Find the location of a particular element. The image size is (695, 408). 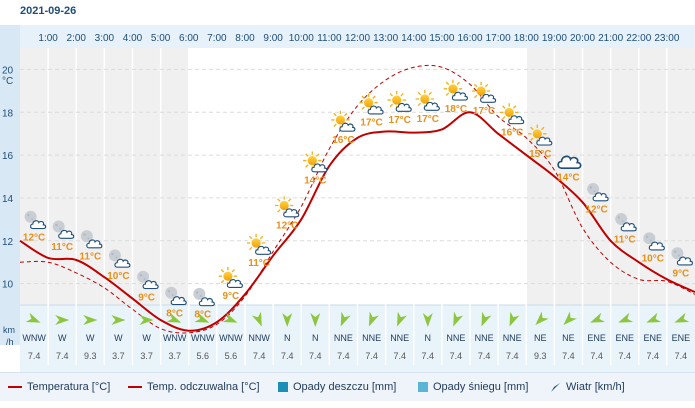

legend-wind: Wiatr [km/h] is located at coordinates (587, 387).